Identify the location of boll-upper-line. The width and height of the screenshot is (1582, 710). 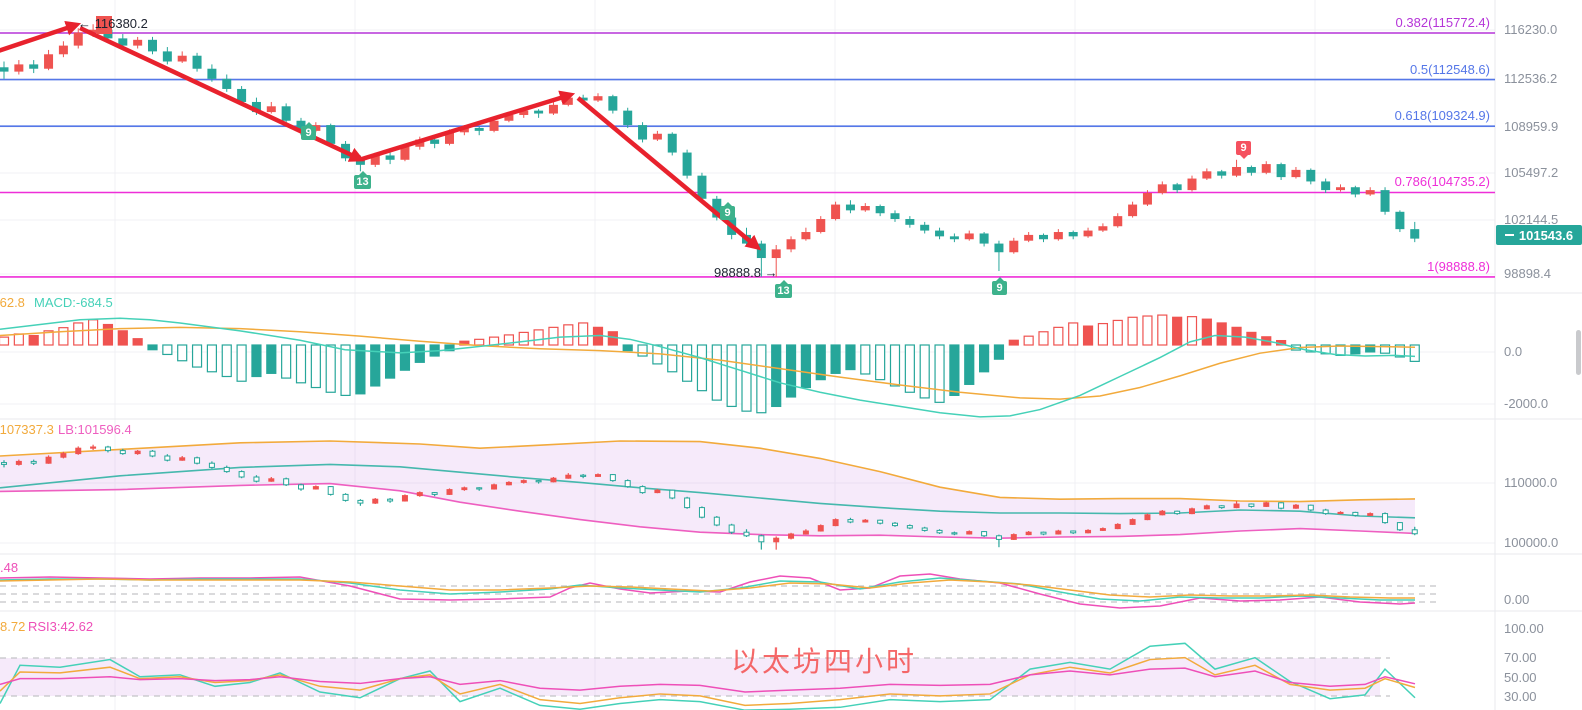
(708, 471).